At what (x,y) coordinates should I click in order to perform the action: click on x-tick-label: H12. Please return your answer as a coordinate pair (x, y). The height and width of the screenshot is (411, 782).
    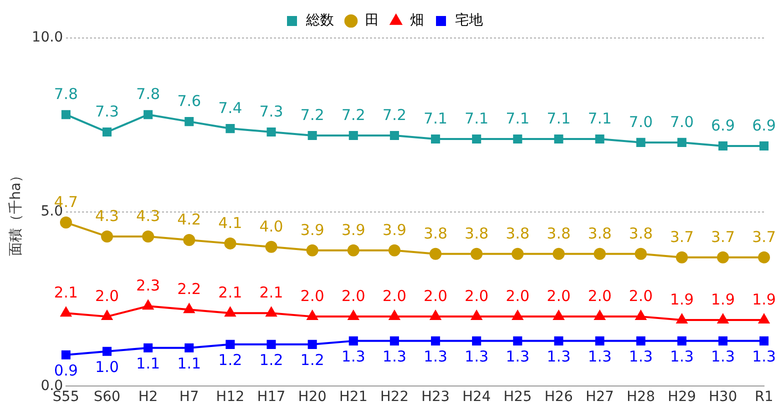
    Looking at the image, I should click on (230, 397).